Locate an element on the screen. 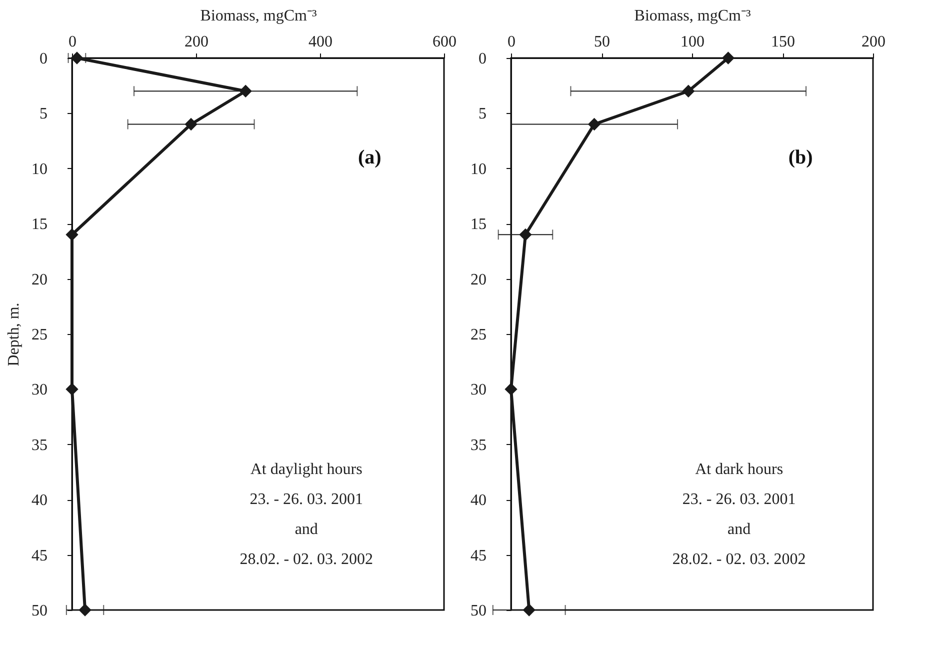 The height and width of the screenshot is (645, 926). x-tick-label: 400 is located at coordinates (320, 42).